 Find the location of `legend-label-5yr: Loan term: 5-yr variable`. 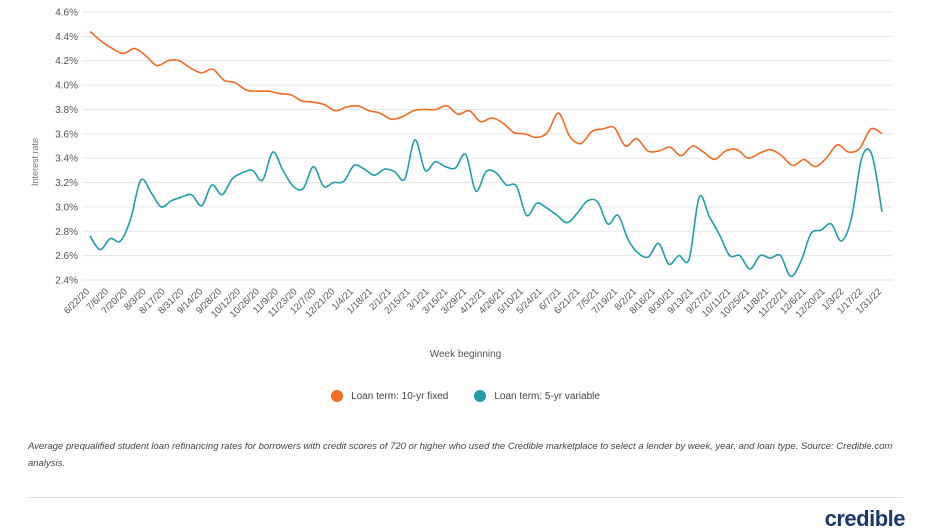

legend-label-5yr: Loan term: 5-yr variable is located at coordinates (547, 396).